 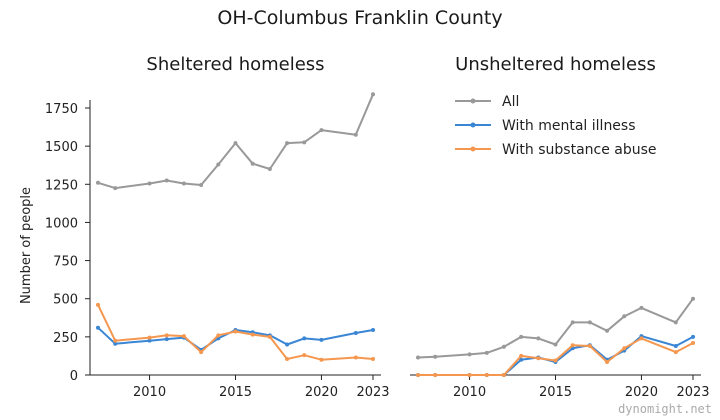 I want to click on sheltered-y-tick-label: 750, so click(x=65, y=262).